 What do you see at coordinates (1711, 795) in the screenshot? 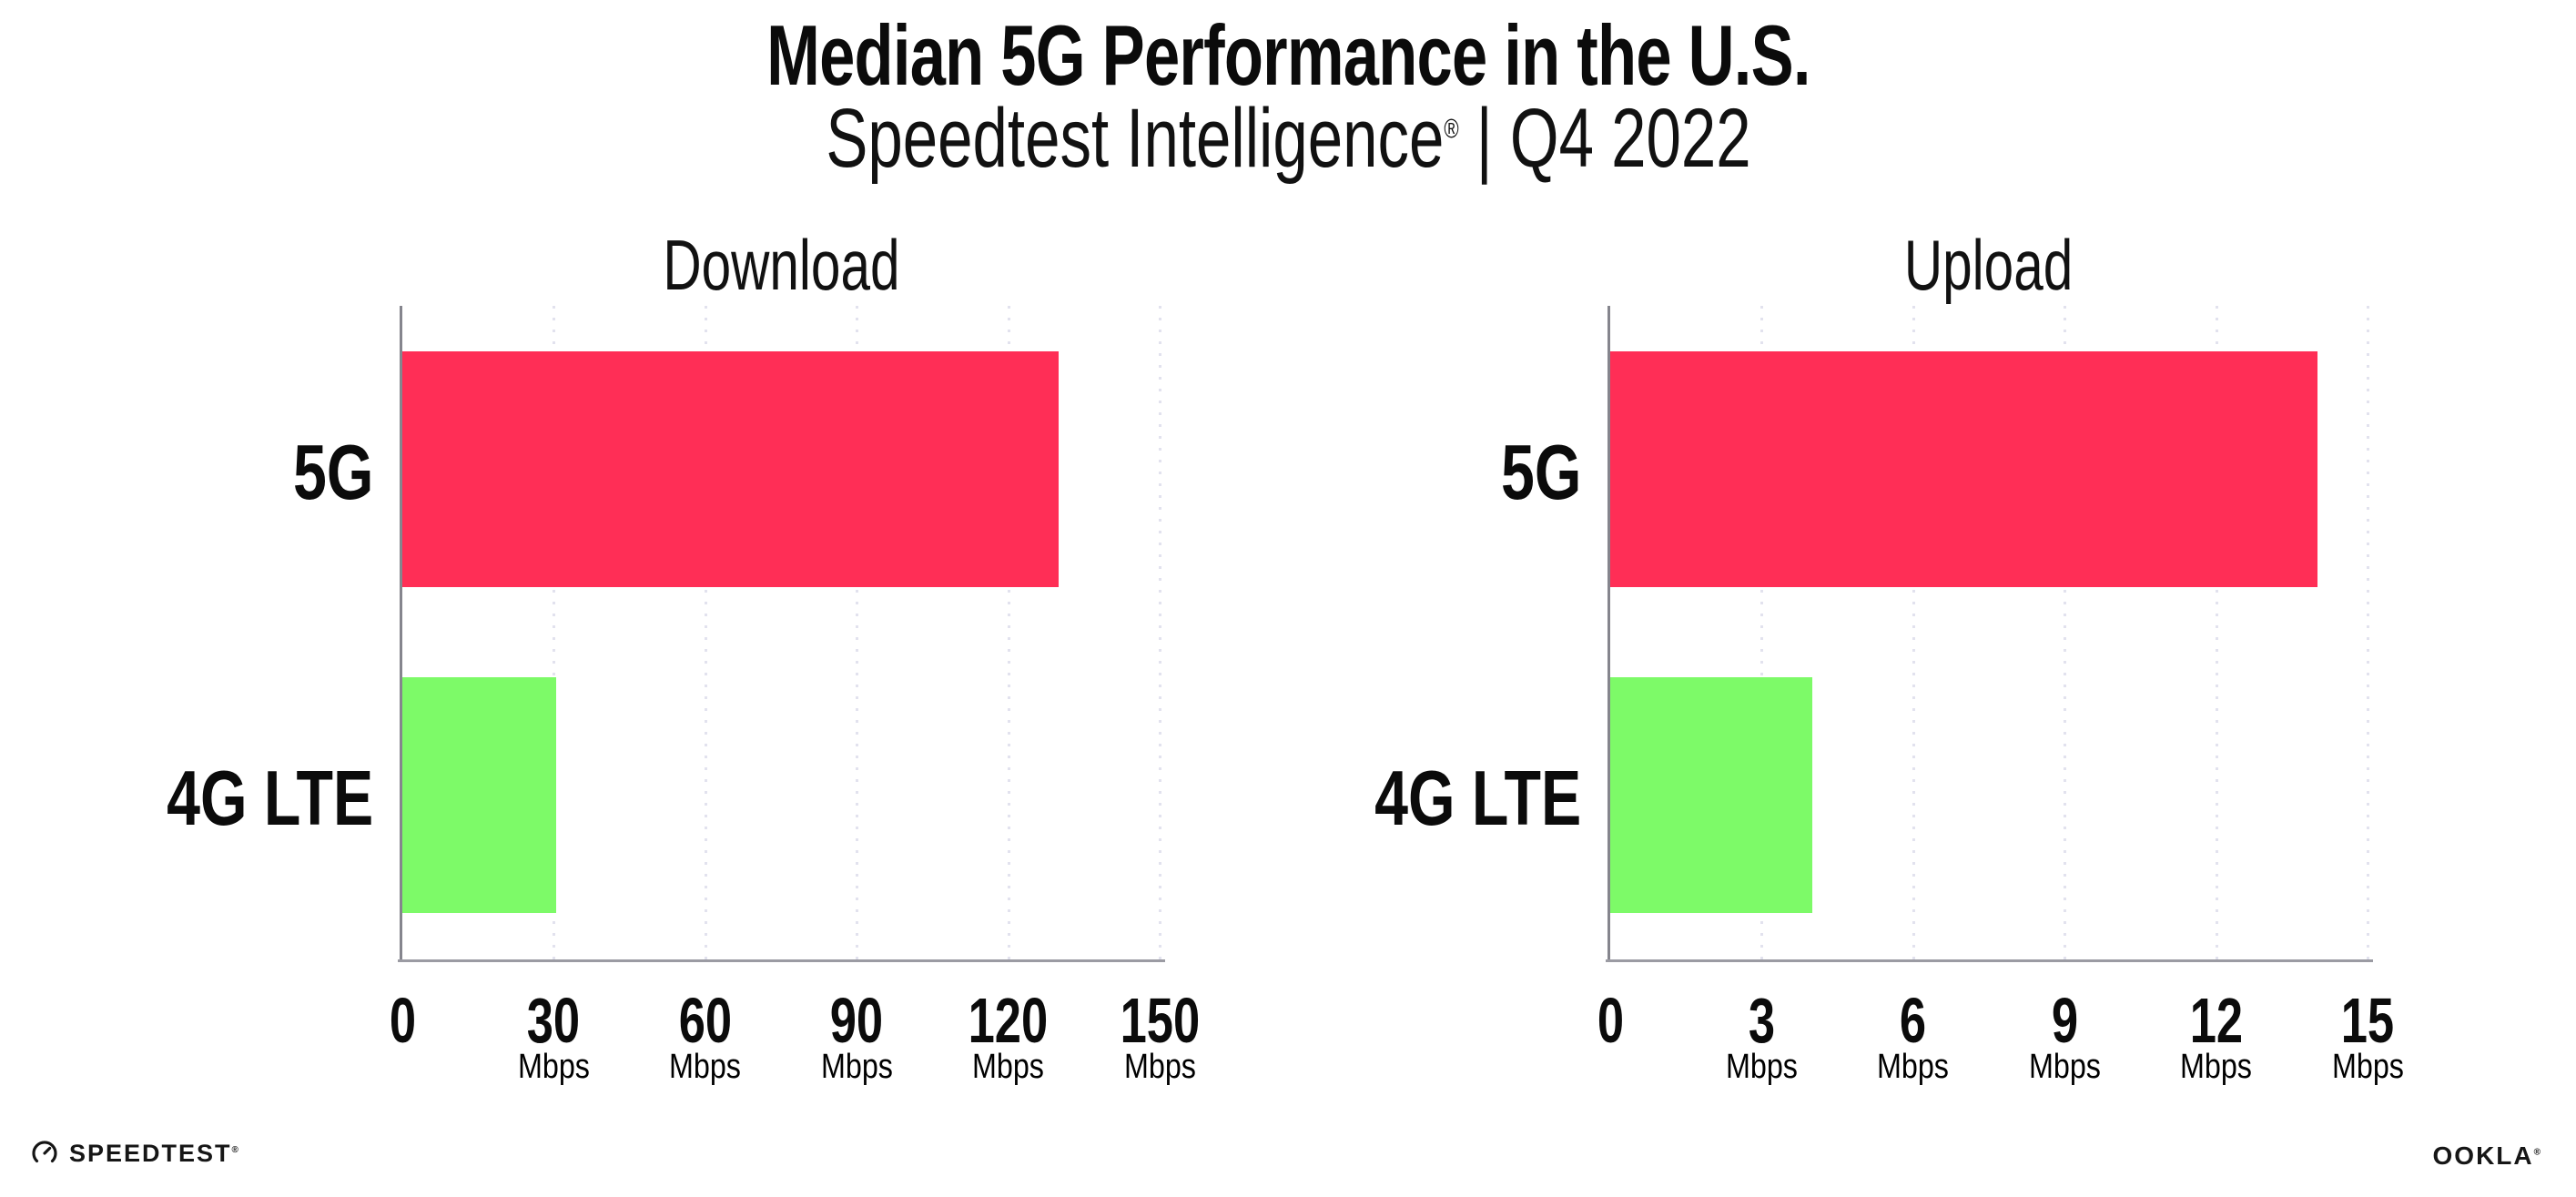
I see `bar-4g-lte-upload` at bounding box center [1711, 795].